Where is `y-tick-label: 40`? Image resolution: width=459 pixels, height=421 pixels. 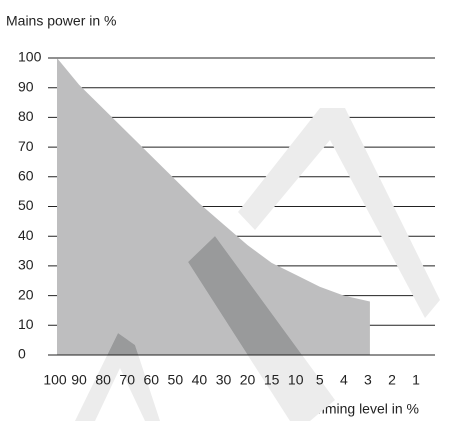
y-tick-label: 40 is located at coordinates (26, 235).